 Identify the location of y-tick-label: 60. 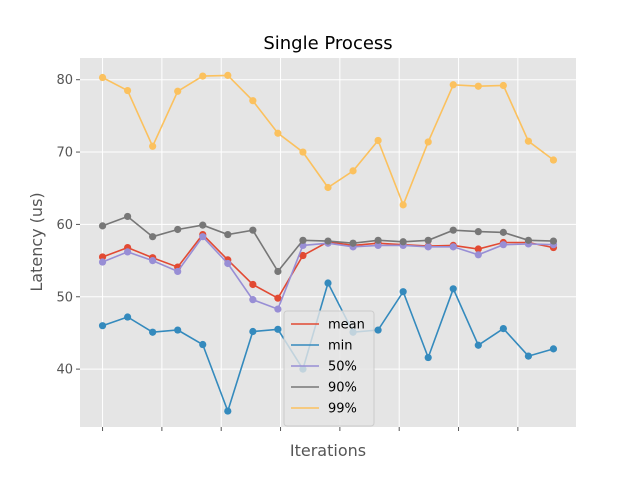
(64, 225).